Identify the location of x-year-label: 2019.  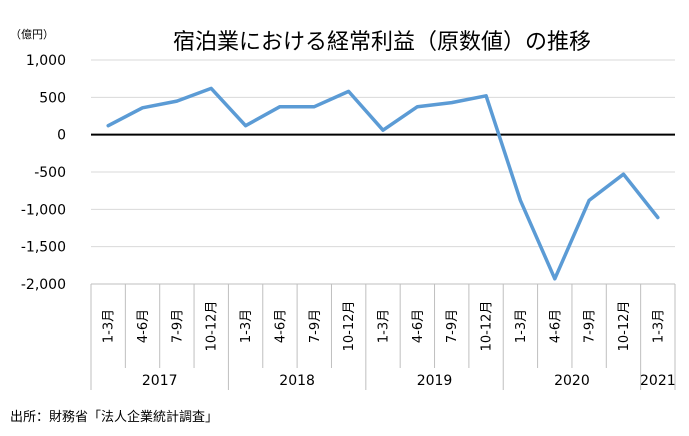
(435, 381).